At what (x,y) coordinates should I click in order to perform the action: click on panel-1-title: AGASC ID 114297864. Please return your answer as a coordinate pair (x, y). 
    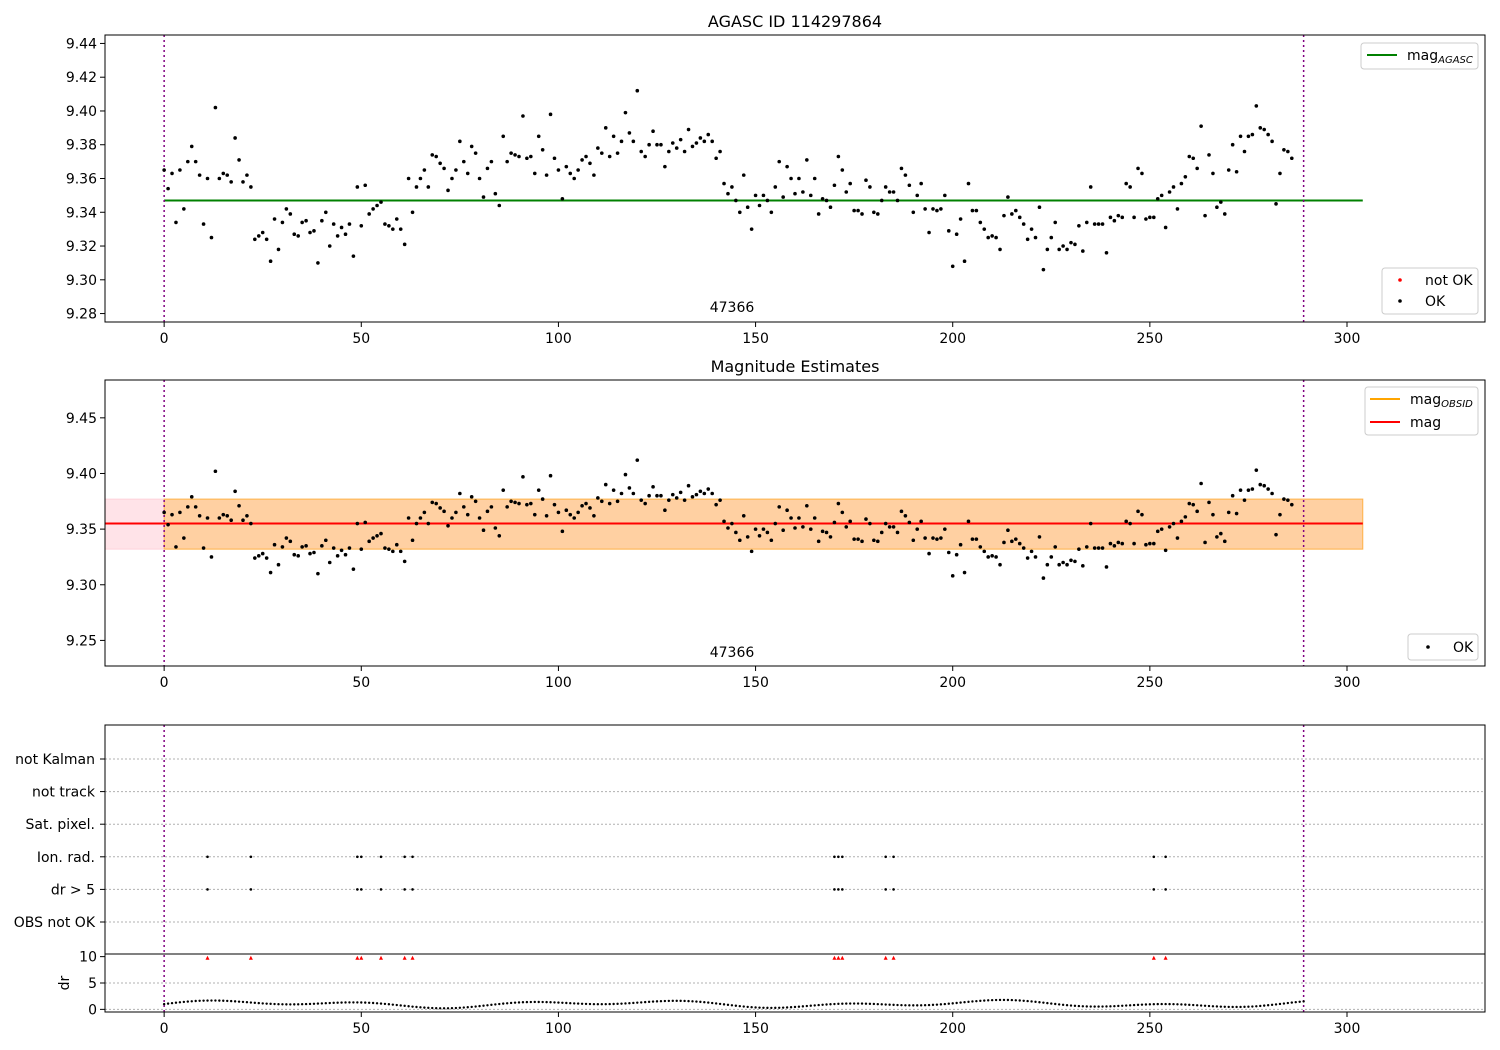
    Looking at the image, I should click on (795, 21).